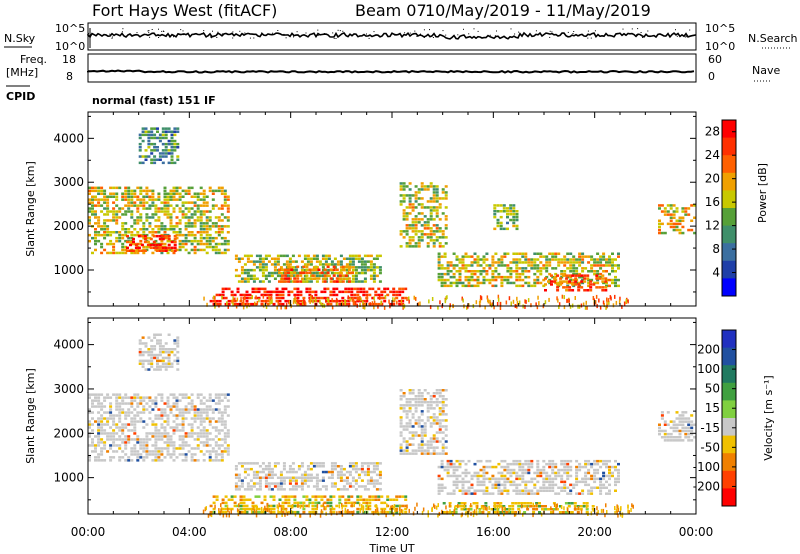  I want to click on y-tick-label: 3000, so click(68, 182).